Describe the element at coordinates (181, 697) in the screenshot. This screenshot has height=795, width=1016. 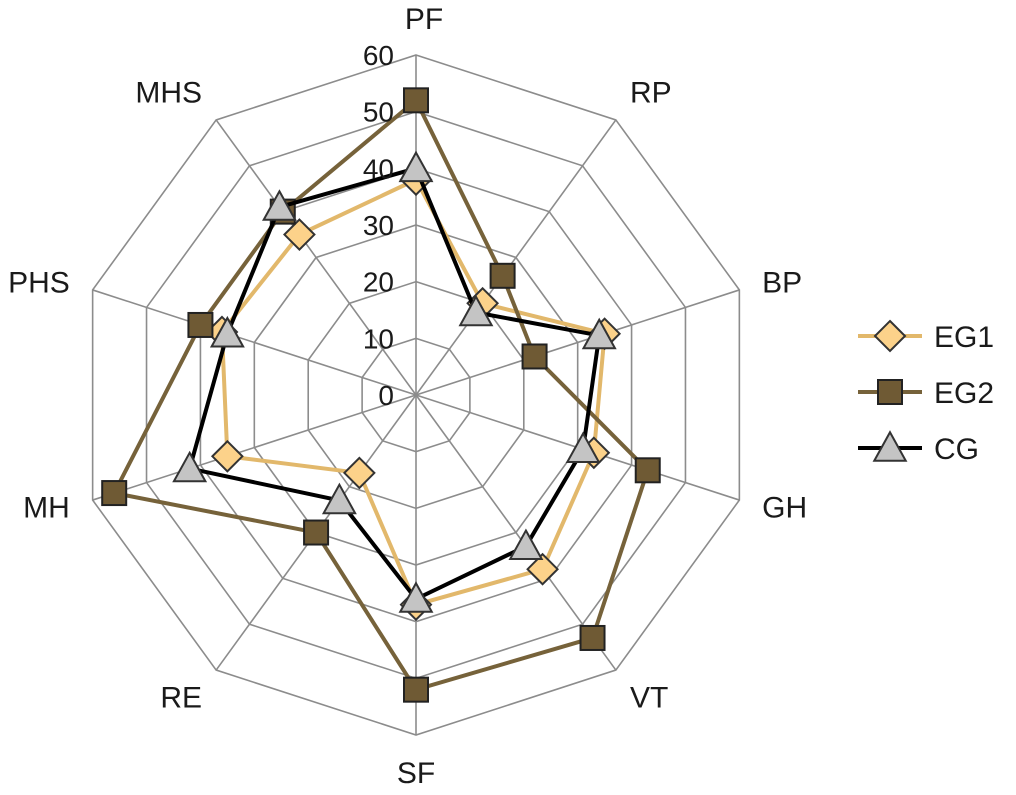
I see `category-label-re: RE` at that location.